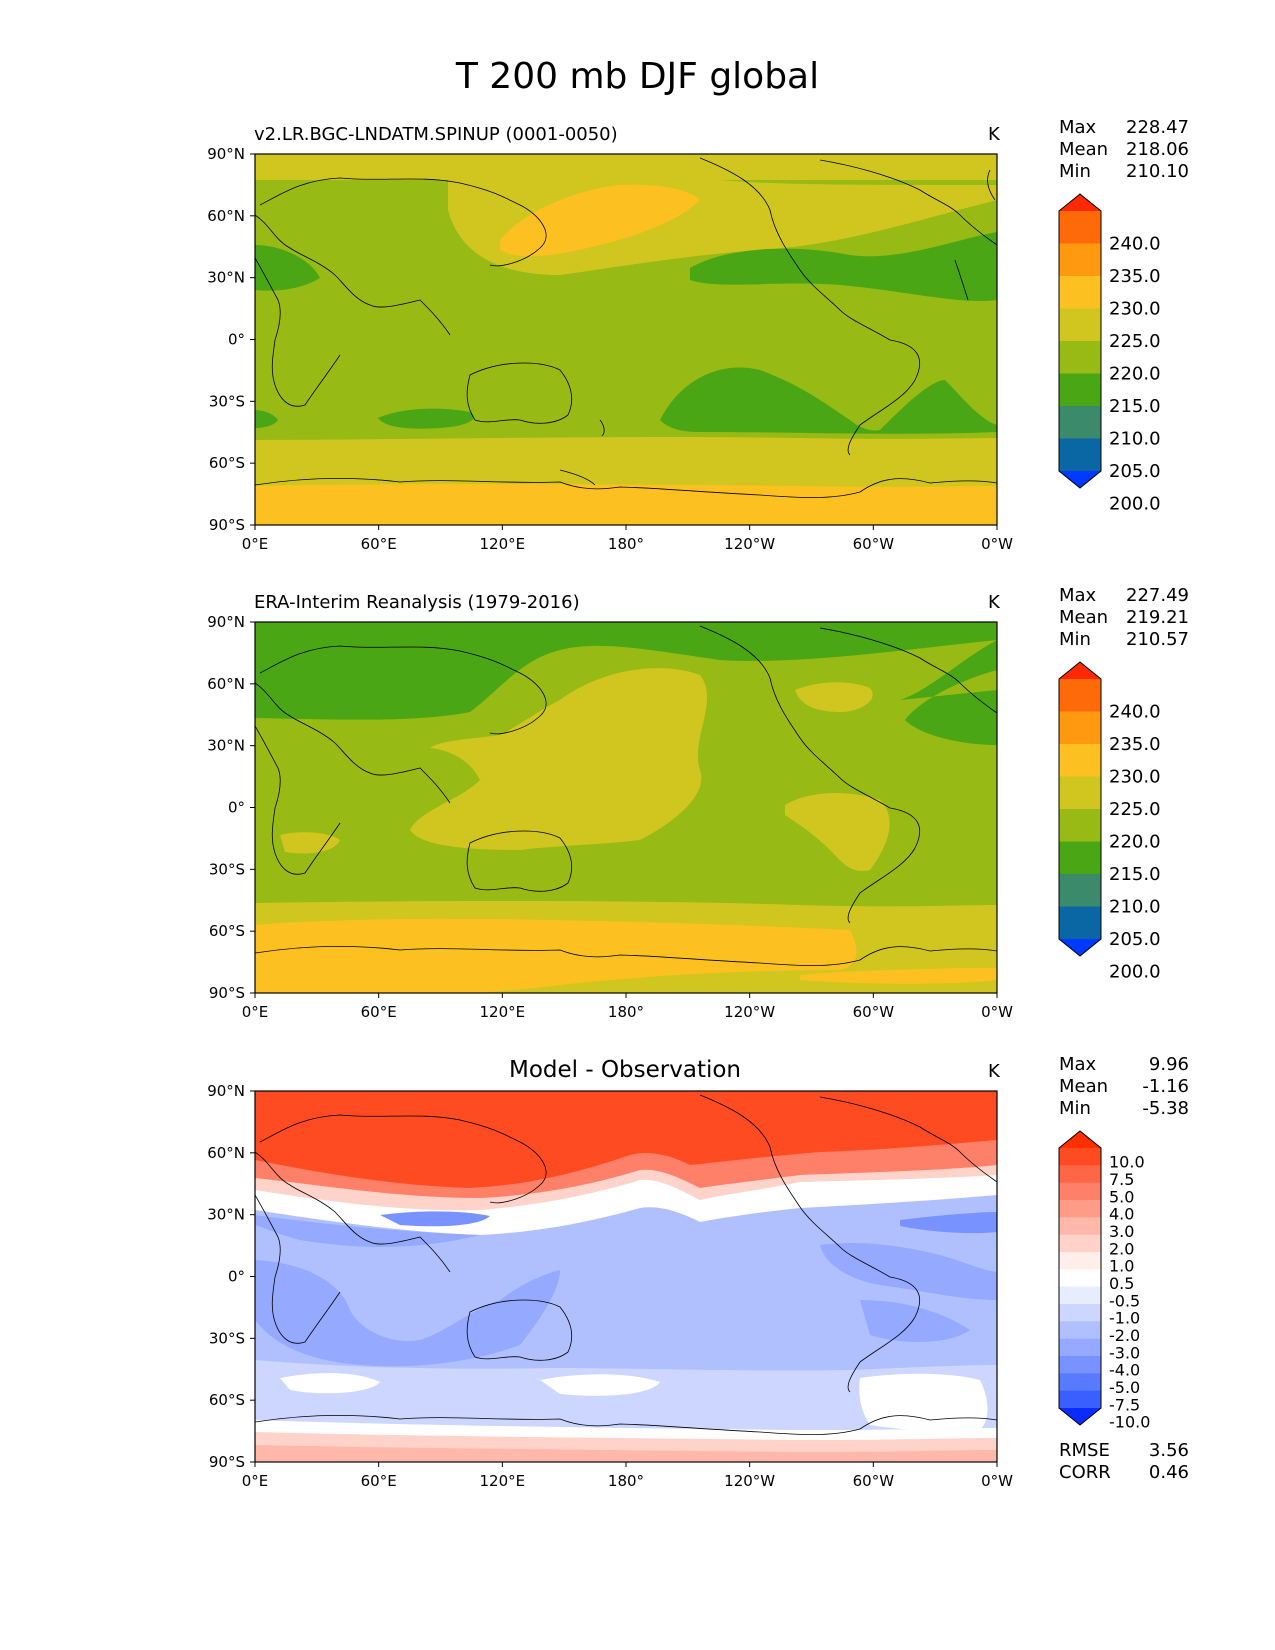  What do you see at coordinates (1135, 777) in the screenshot?
I see `colorbar-tick-label: 230.0` at bounding box center [1135, 777].